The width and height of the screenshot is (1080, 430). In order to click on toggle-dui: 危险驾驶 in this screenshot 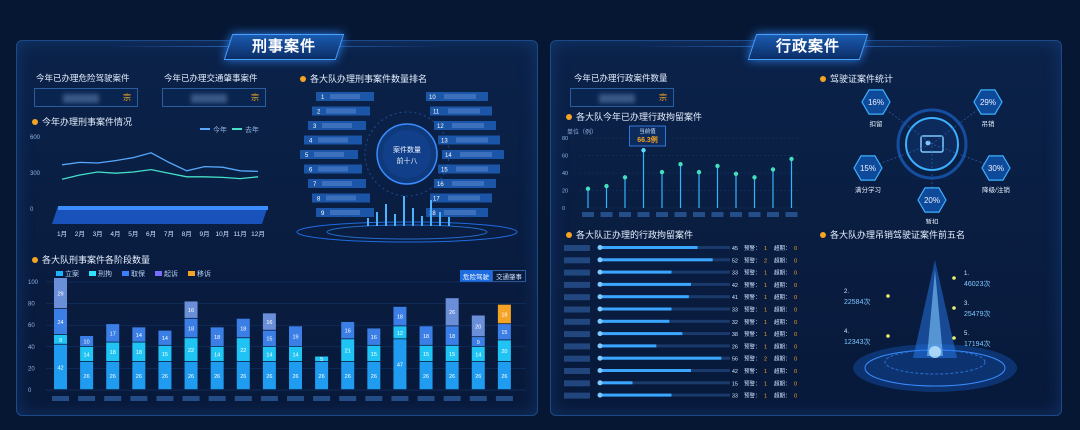, I will do `click(476, 276)`.